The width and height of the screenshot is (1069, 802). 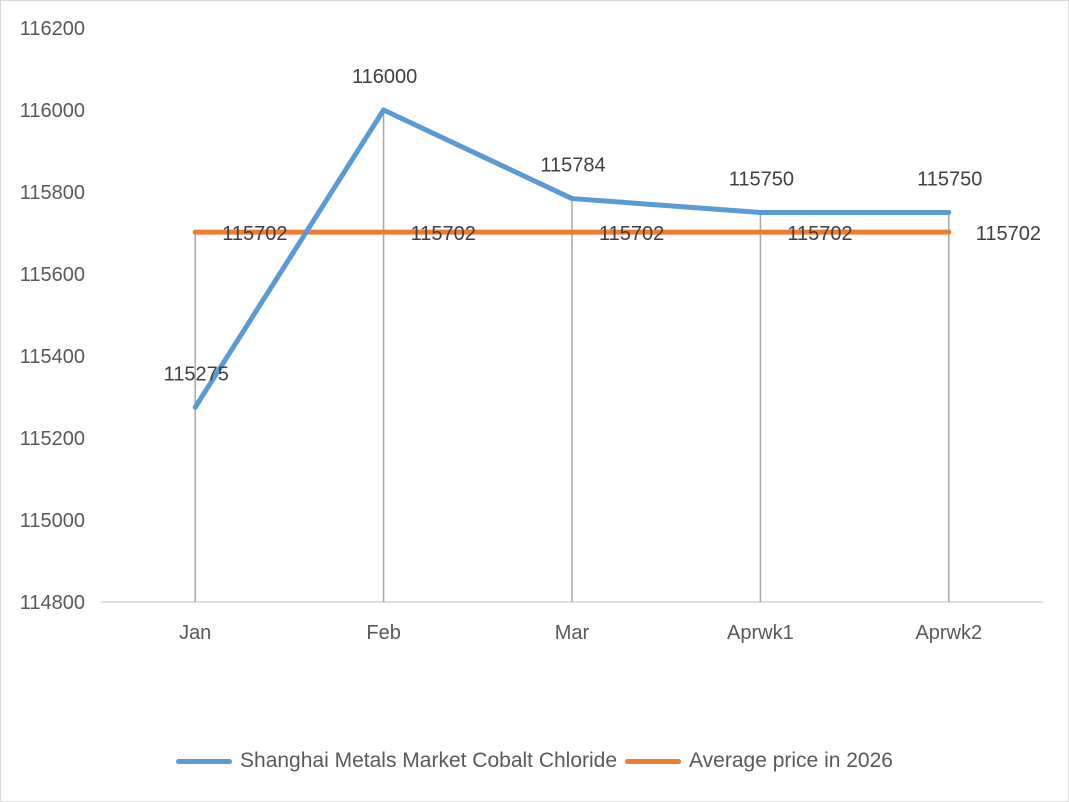 I want to click on legend-item-series-1: Shanghai Metals Market Cobalt Chloride, so click(x=396, y=761).